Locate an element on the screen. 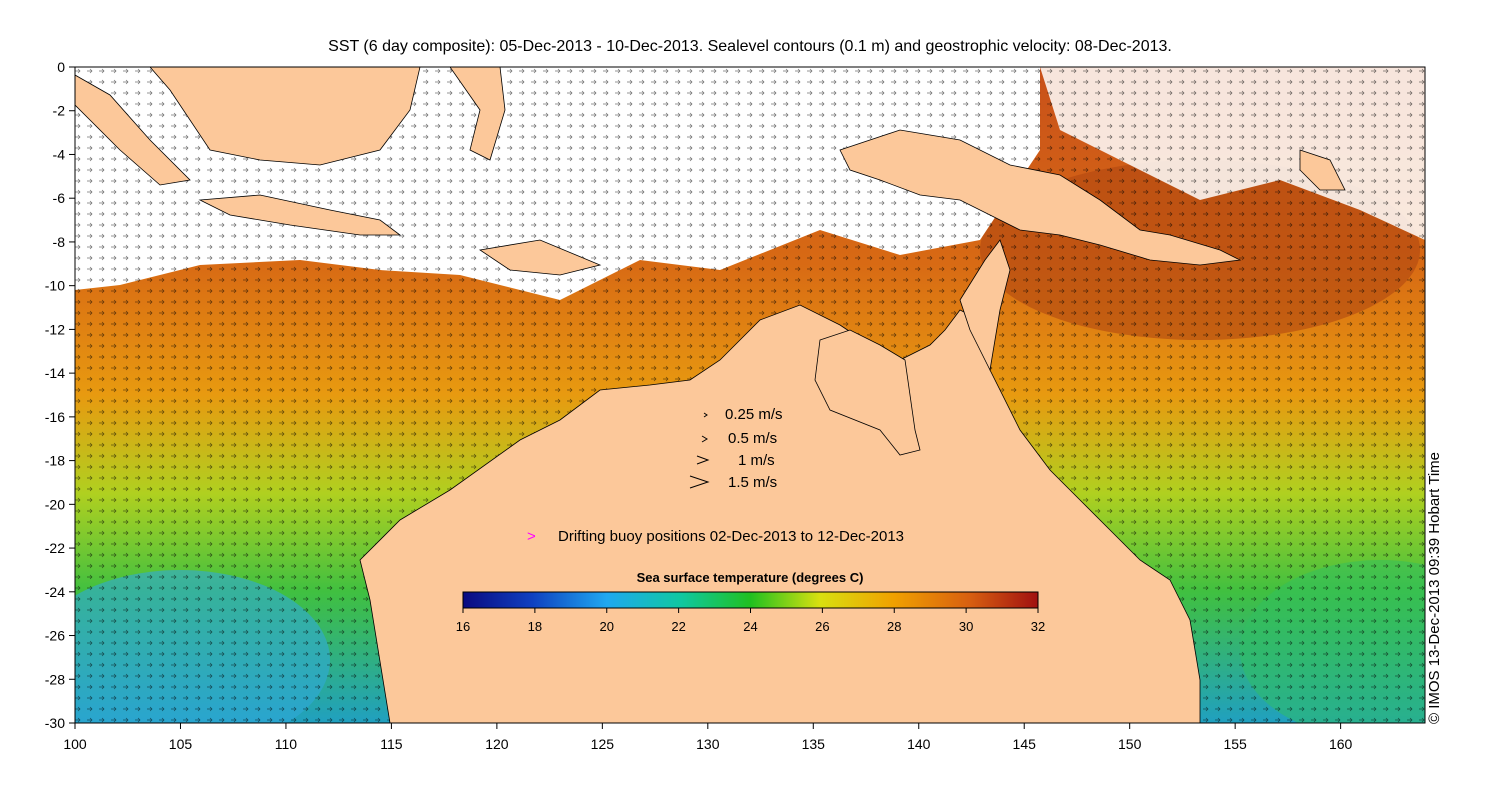 The width and height of the screenshot is (1500, 790). colorbar-tick-label: 24 is located at coordinates (750, 626).